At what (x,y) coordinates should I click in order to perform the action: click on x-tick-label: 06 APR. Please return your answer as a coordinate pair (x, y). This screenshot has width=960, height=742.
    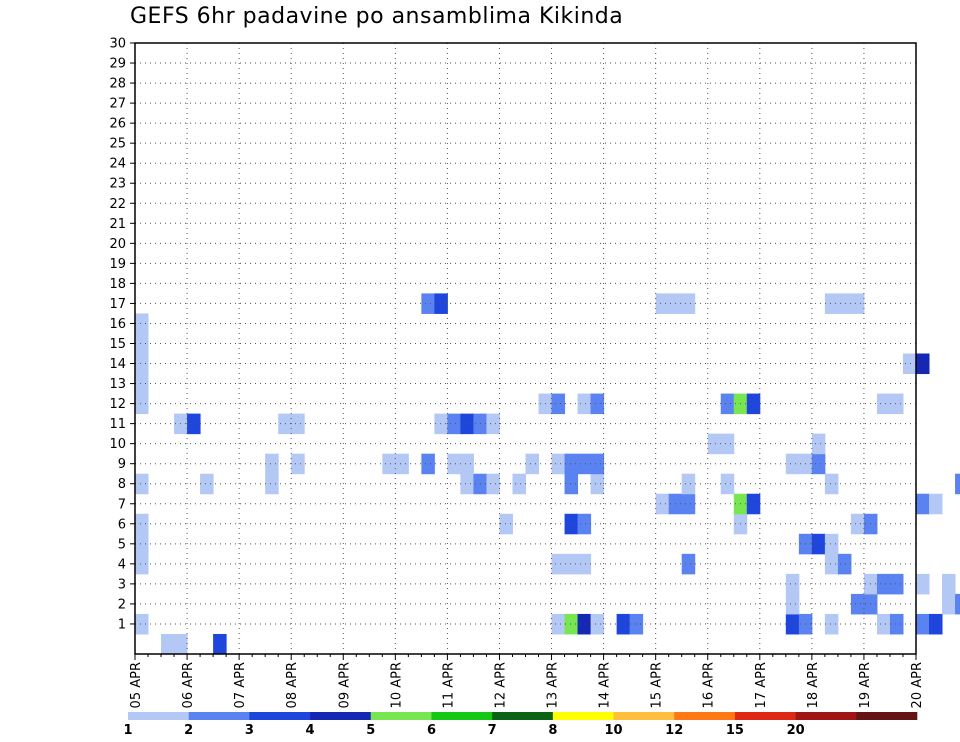
    Looking at the image, I should click on (188, 685).